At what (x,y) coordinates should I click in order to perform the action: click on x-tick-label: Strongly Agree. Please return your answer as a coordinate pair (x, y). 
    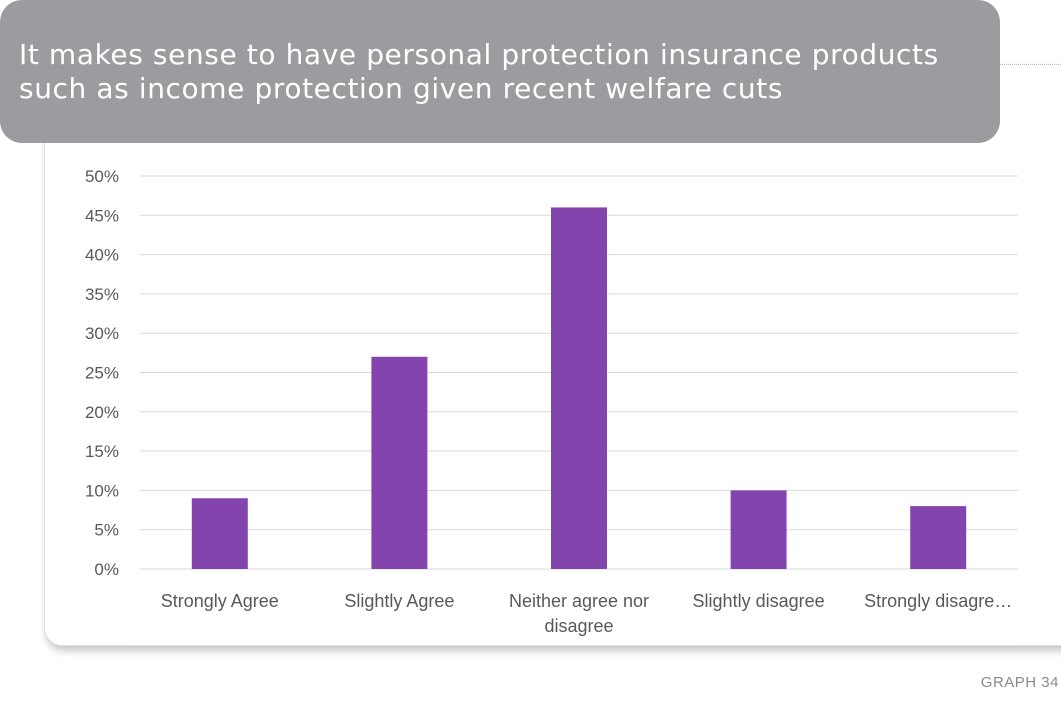
    Looking at the image, I should click on (220, 601).